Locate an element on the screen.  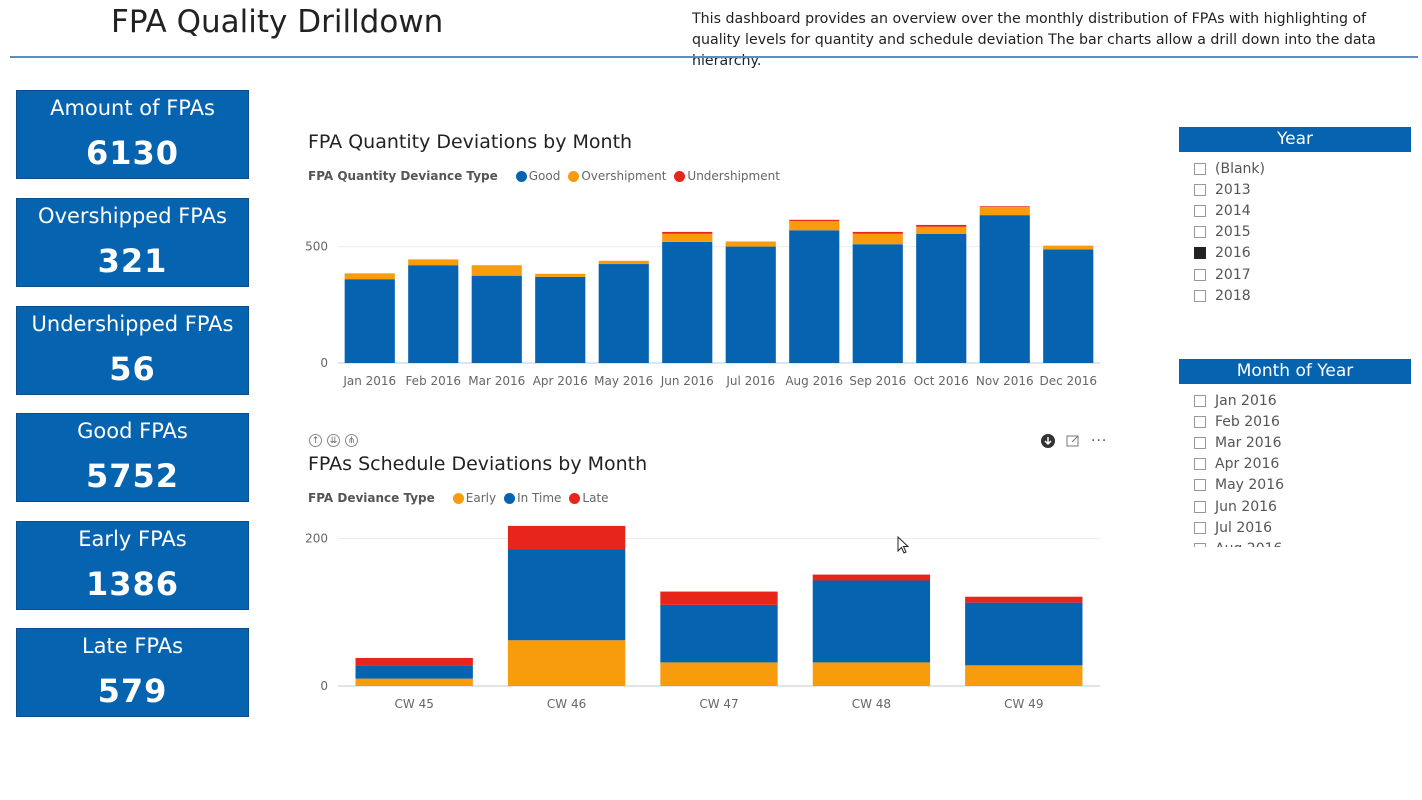
month-slicer-item: May 2016 is located at coordinates (1302, 485).